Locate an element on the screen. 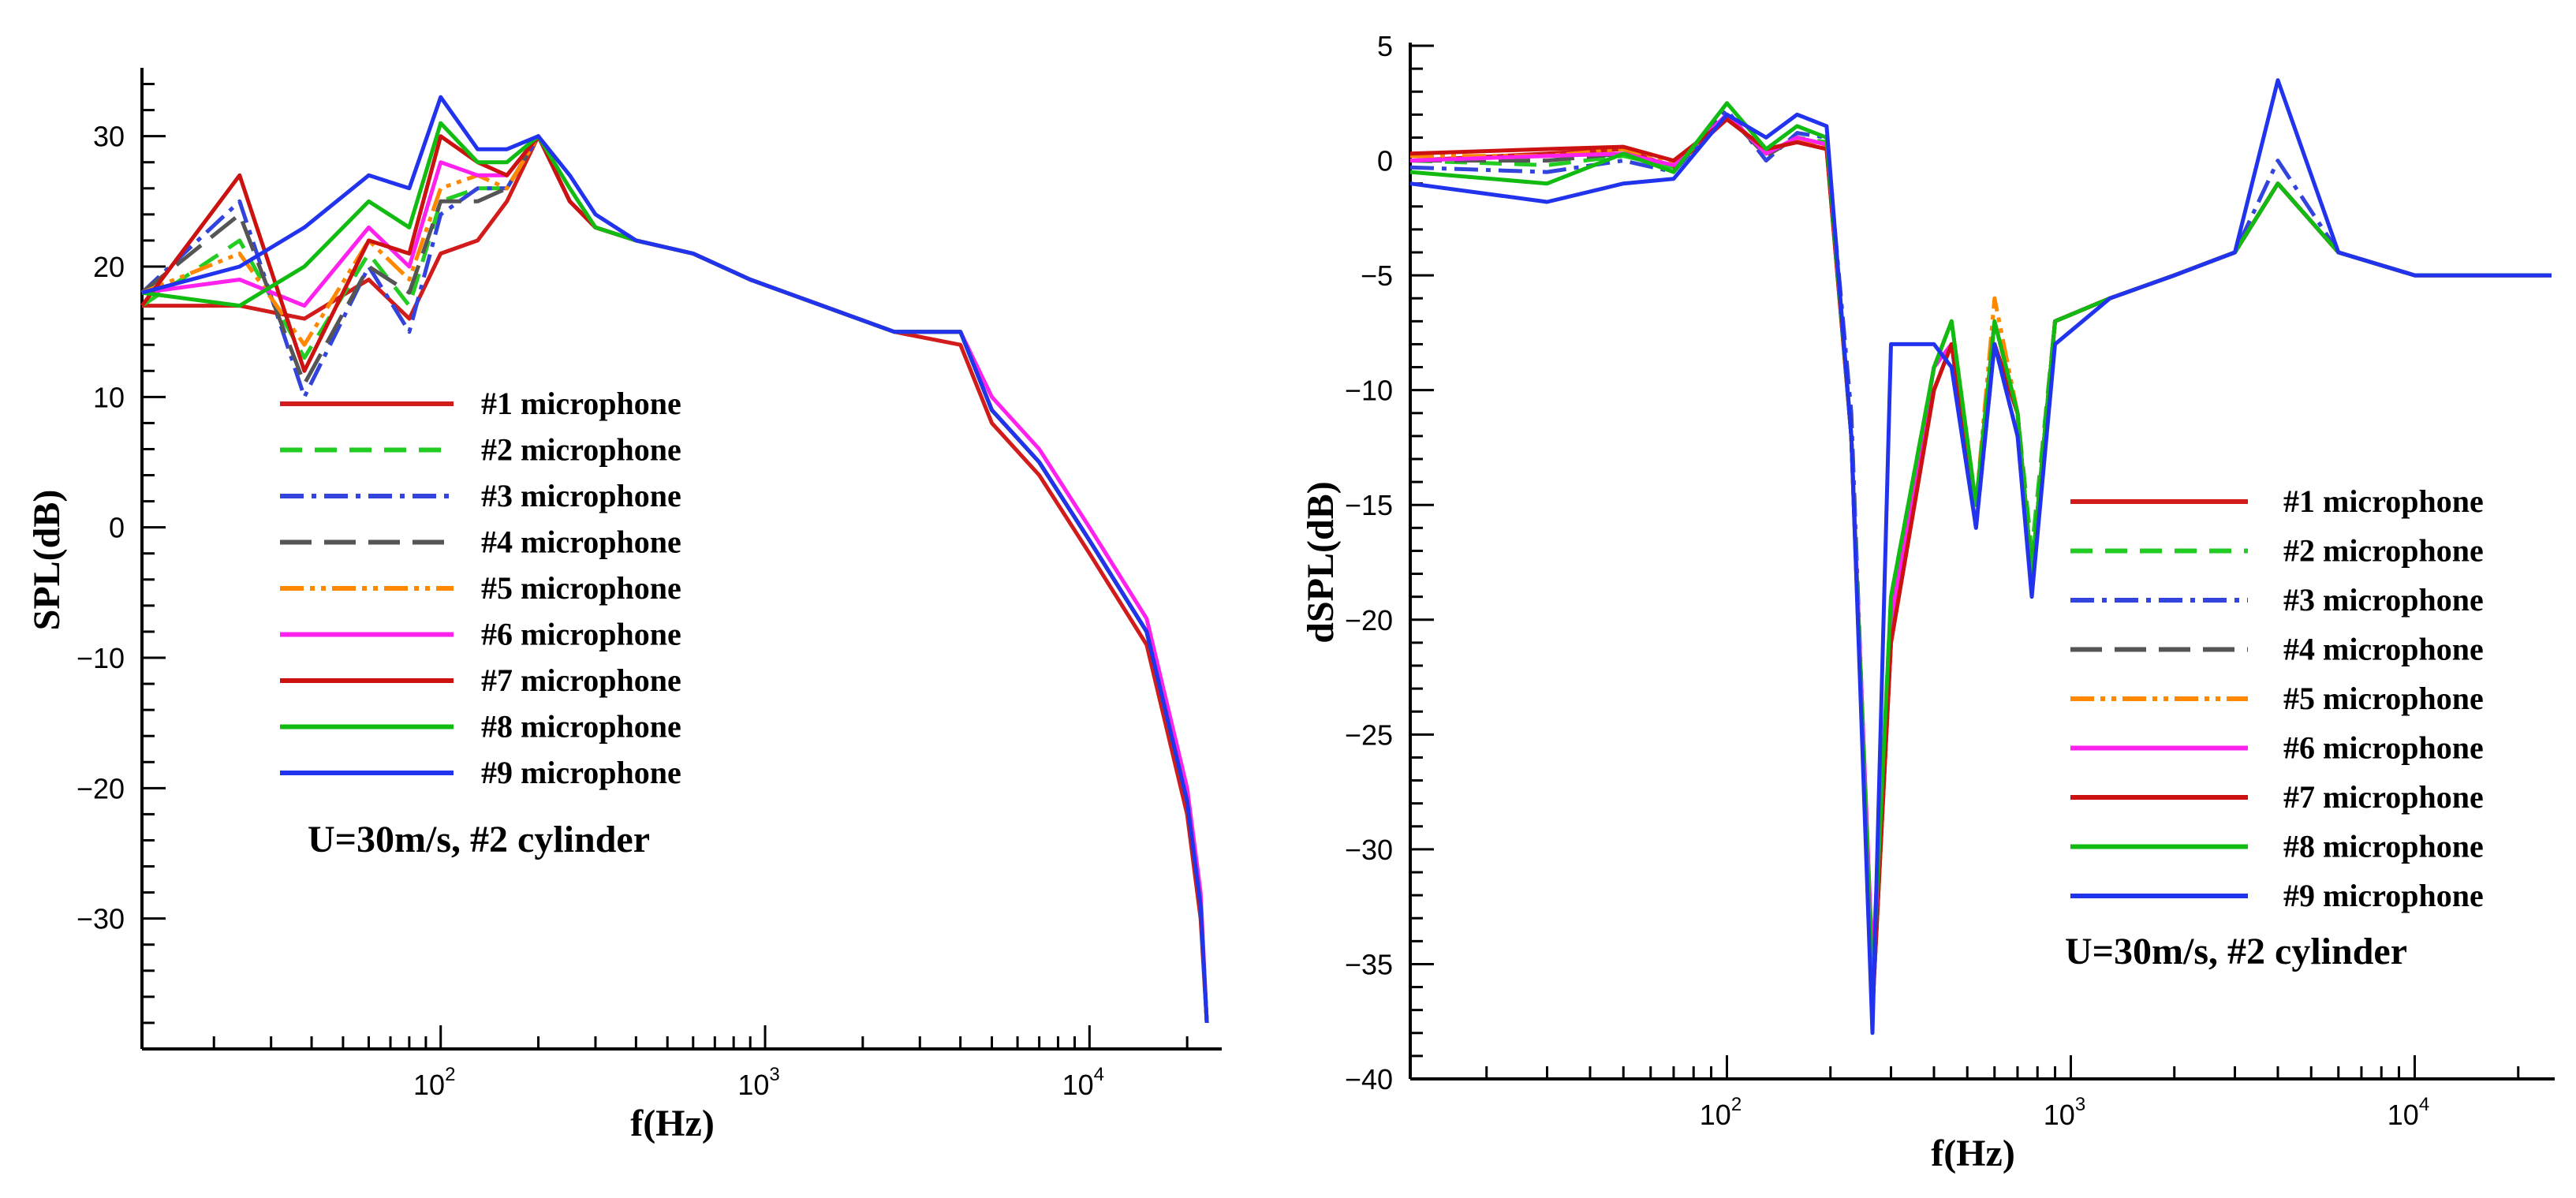 This screenshot has height=1198, width=2576. y-axis-label: SPL(dB) is located at coordinates (47, 561).